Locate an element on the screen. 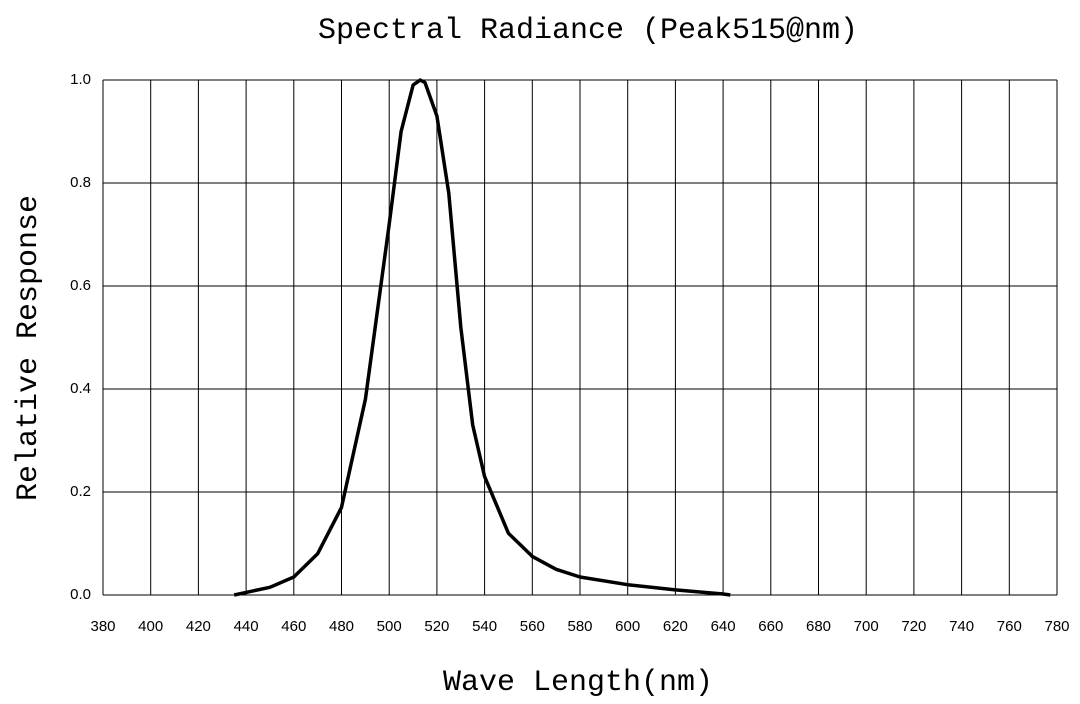 The image size is (1080, 704). x-tick-label: 580 is located at coordinates (579, 626).